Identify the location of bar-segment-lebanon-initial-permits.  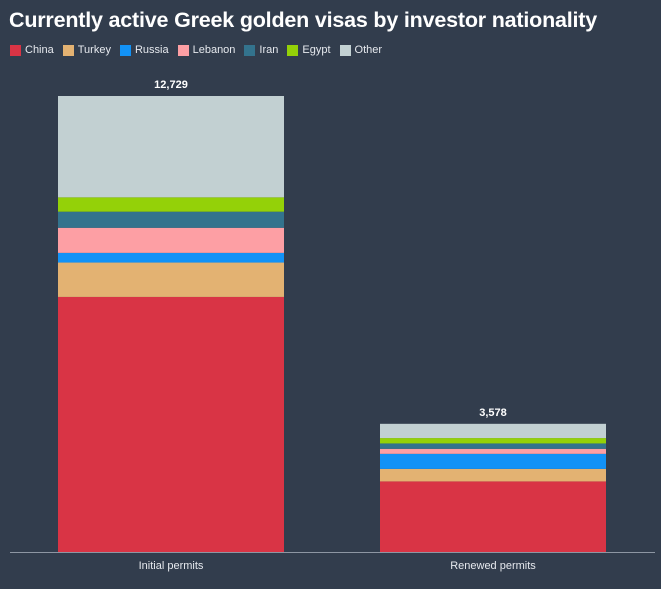
(171, 240).